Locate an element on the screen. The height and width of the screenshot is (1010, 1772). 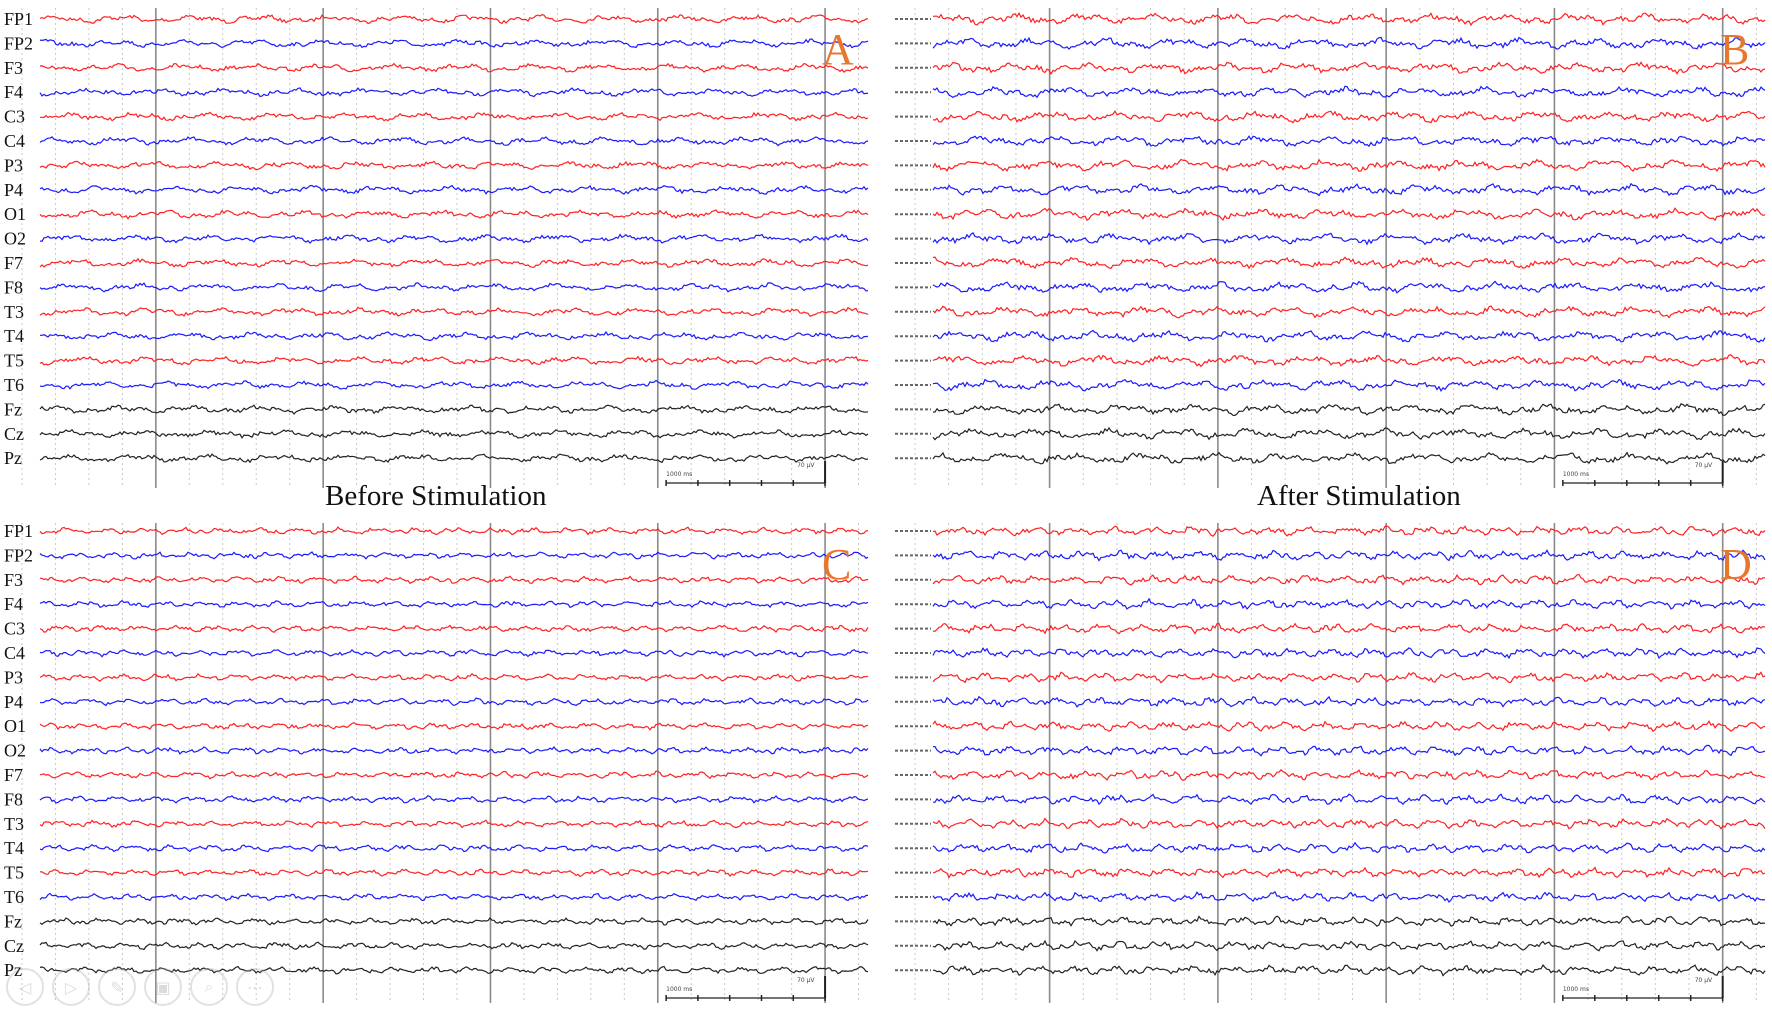
channel-label-t6: T6 is located at coordinates (14, 385).